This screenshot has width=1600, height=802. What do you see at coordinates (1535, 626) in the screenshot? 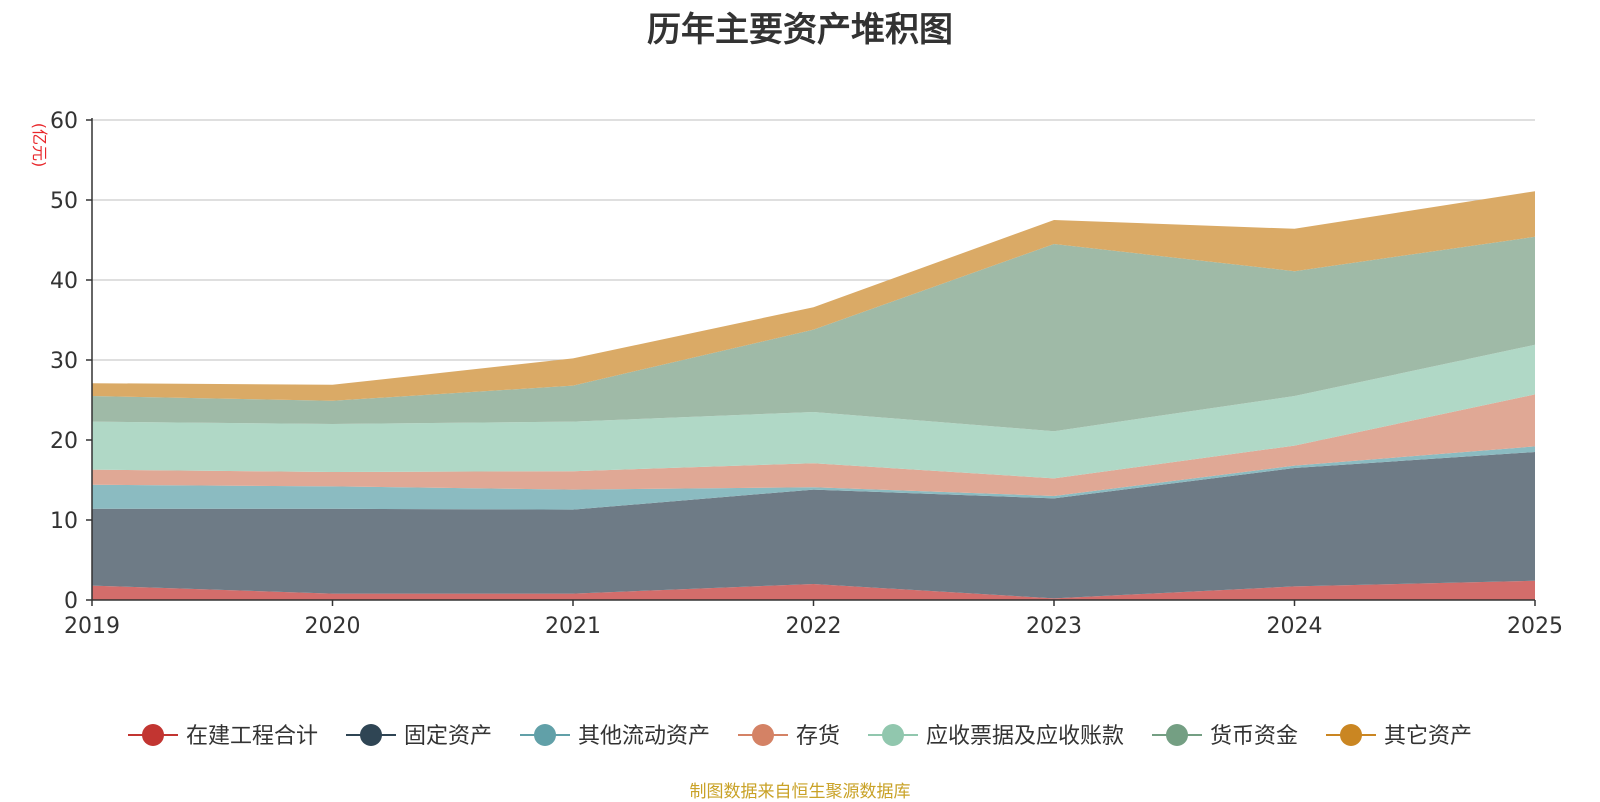
I see `x-tick-label: 2025` at bounding box center [1535, 626].